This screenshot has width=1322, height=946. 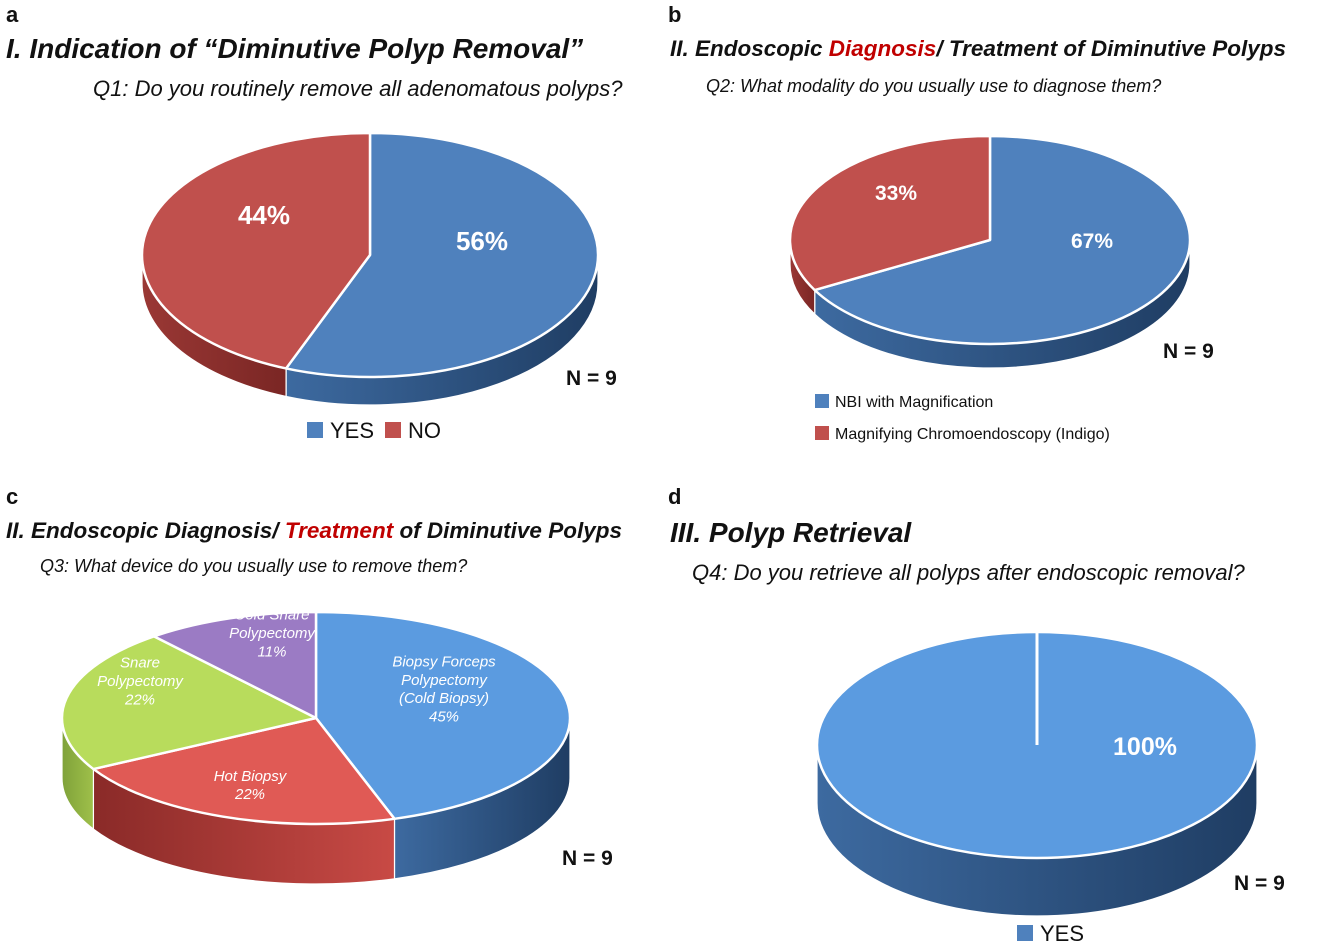 What do you see at coordinates (12, 496) in the screenshot?
I see `panel-letter: c` at bounding box center [12, 496].